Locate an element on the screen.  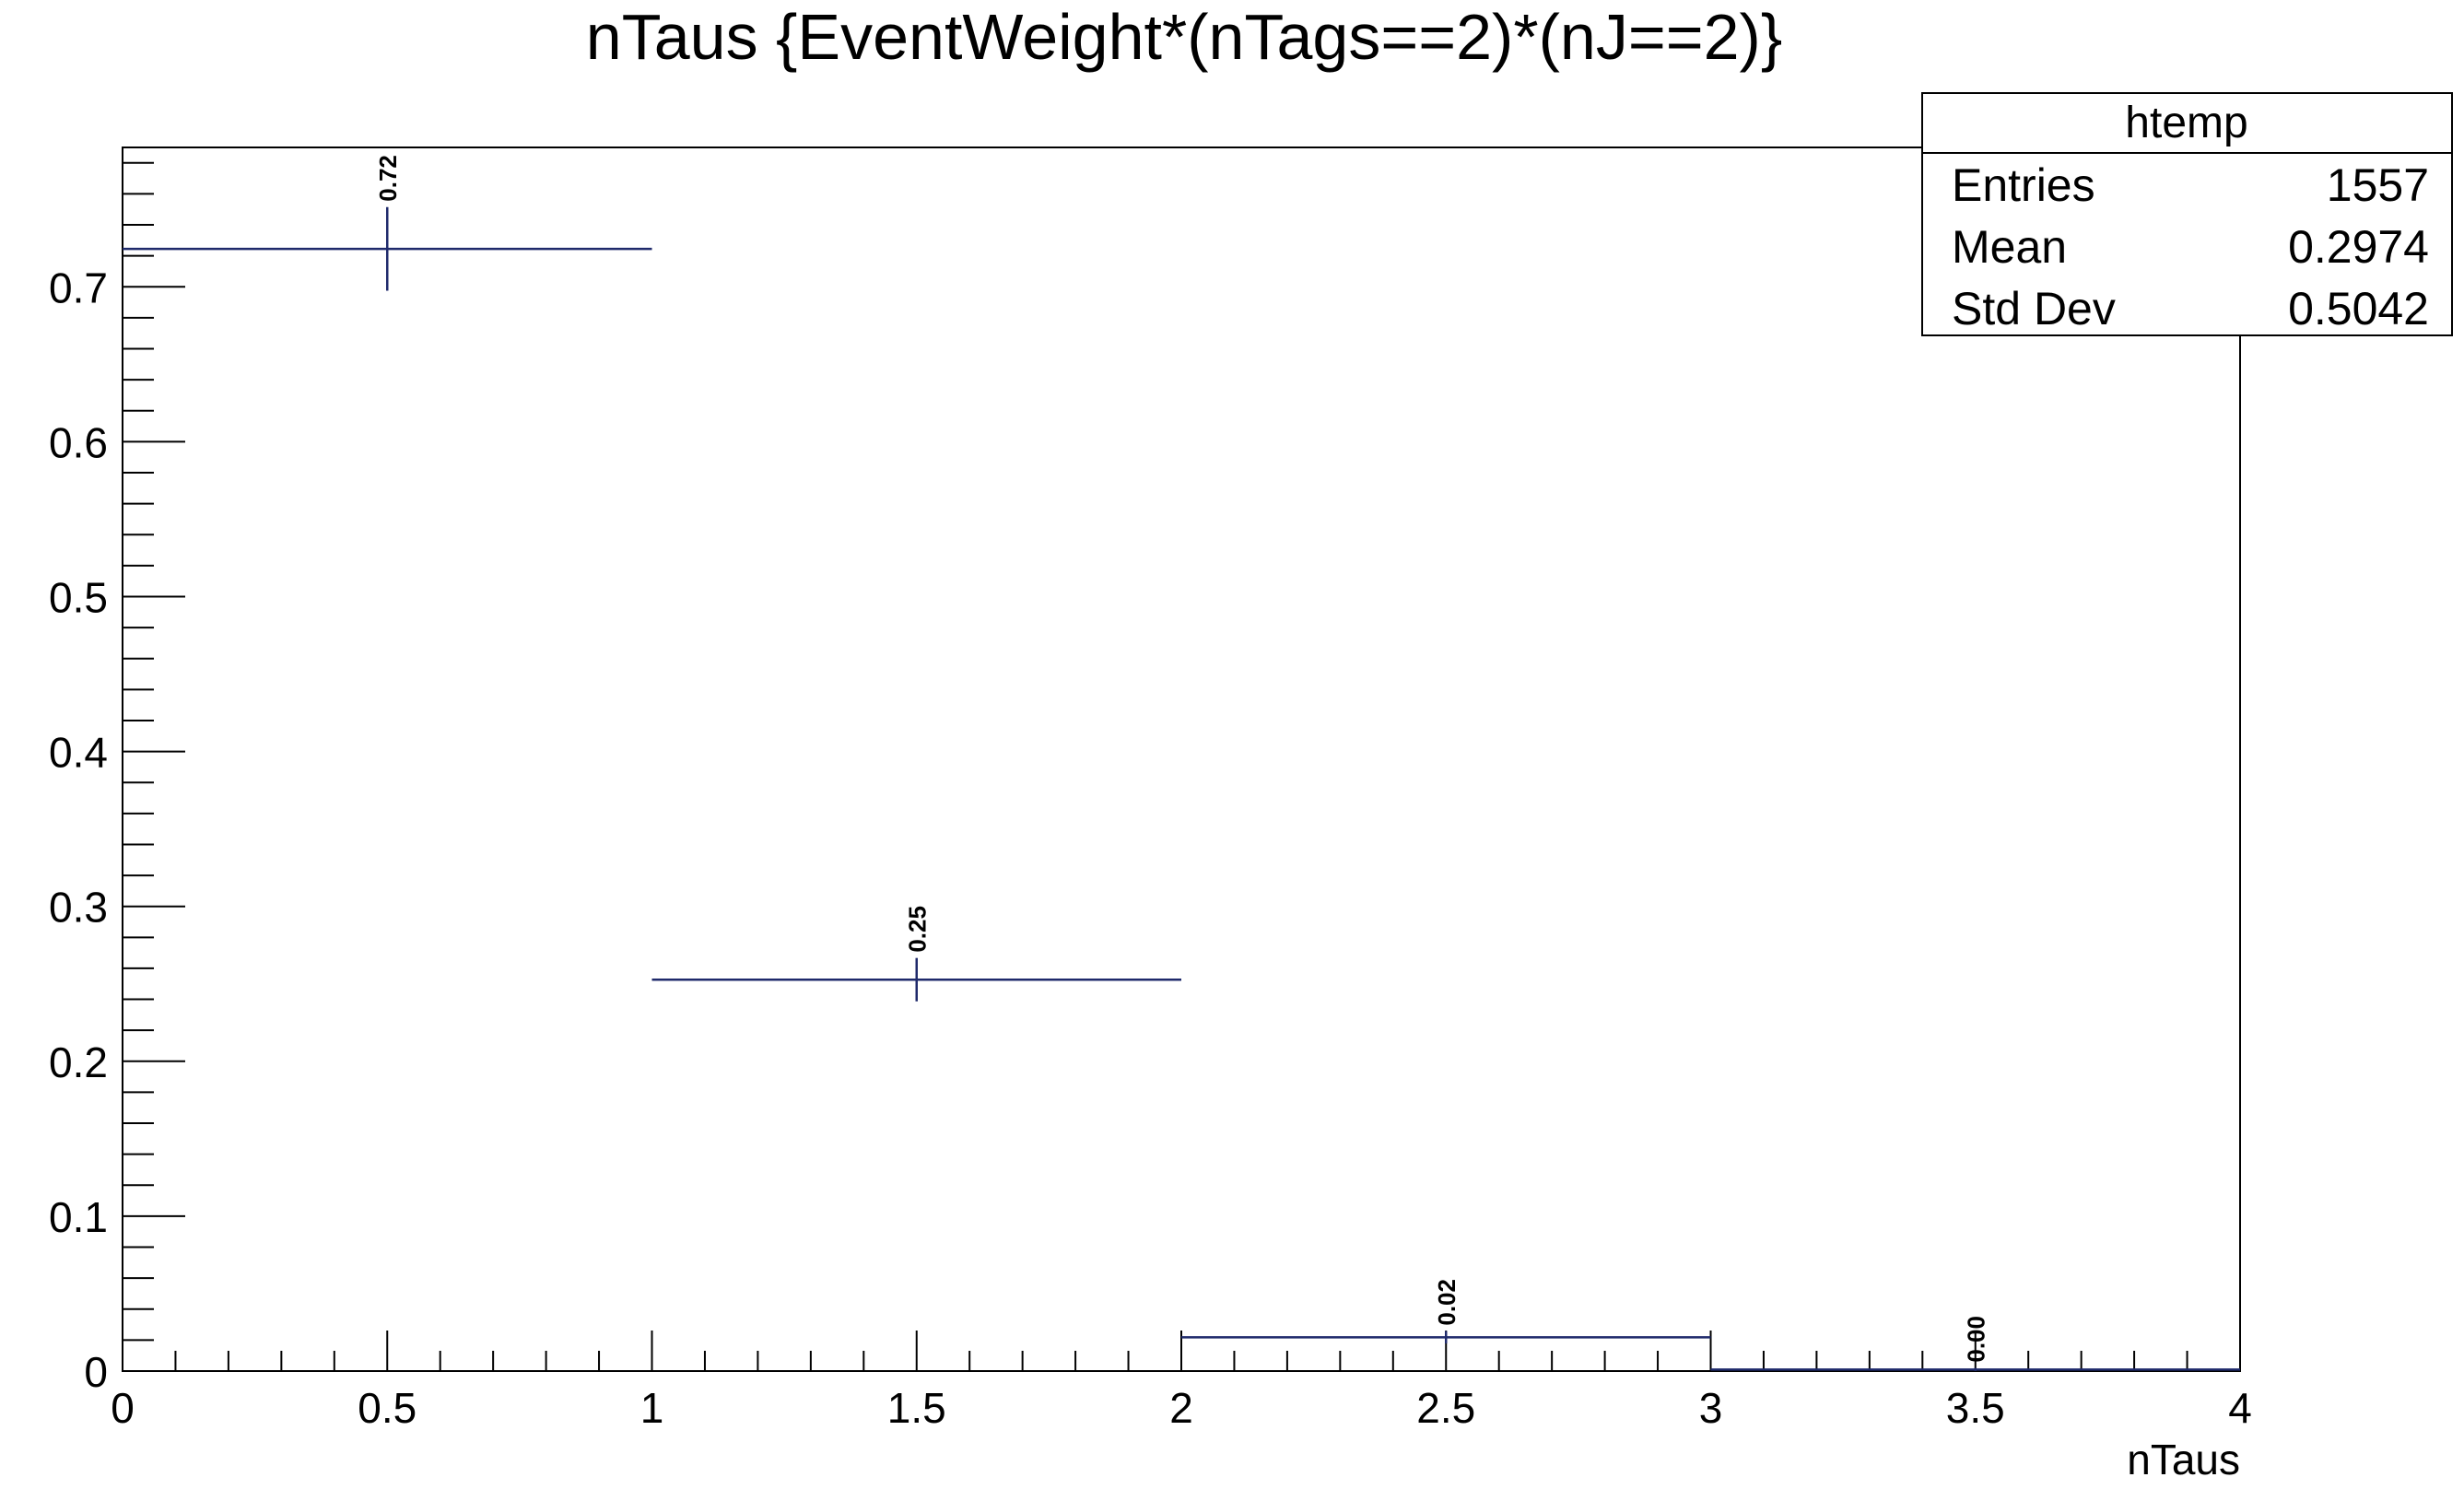
stats-row-value: 0.5042 is located at coordinates (2358, 308).